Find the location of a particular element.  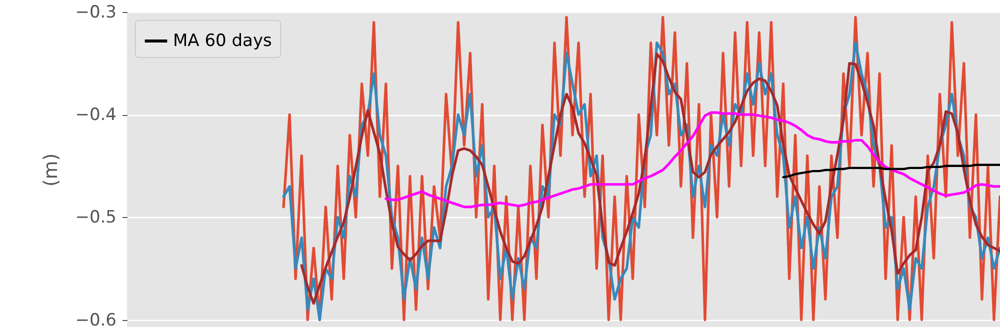

y-tick-label: −0.3 is located at coordinates (95, 12).